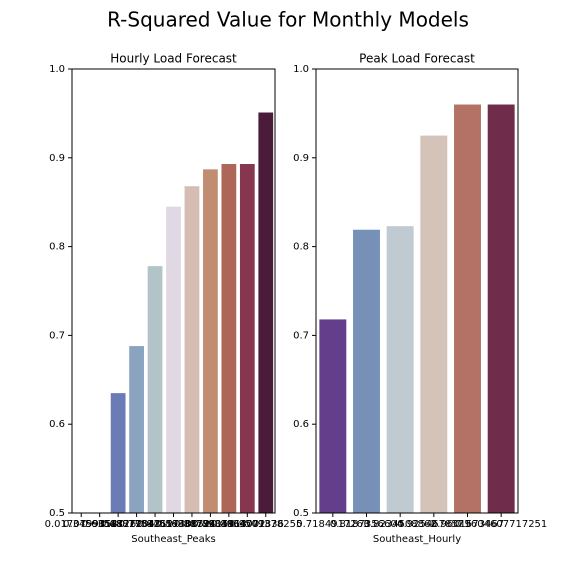  I want to click on x-tick-label: 0.0170799354, so click(81, 524).